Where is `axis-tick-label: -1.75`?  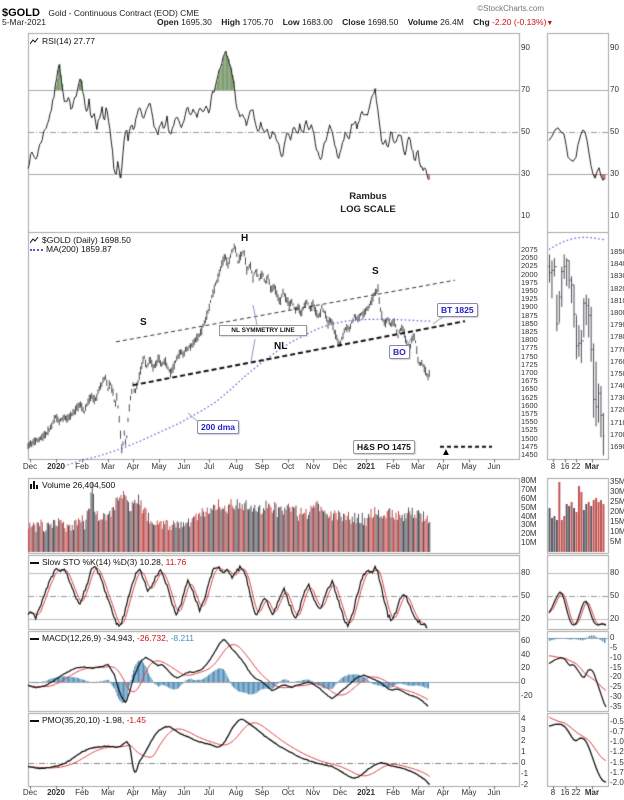
axis-tick-label: -1.75 is located at coordinates (617, 772).